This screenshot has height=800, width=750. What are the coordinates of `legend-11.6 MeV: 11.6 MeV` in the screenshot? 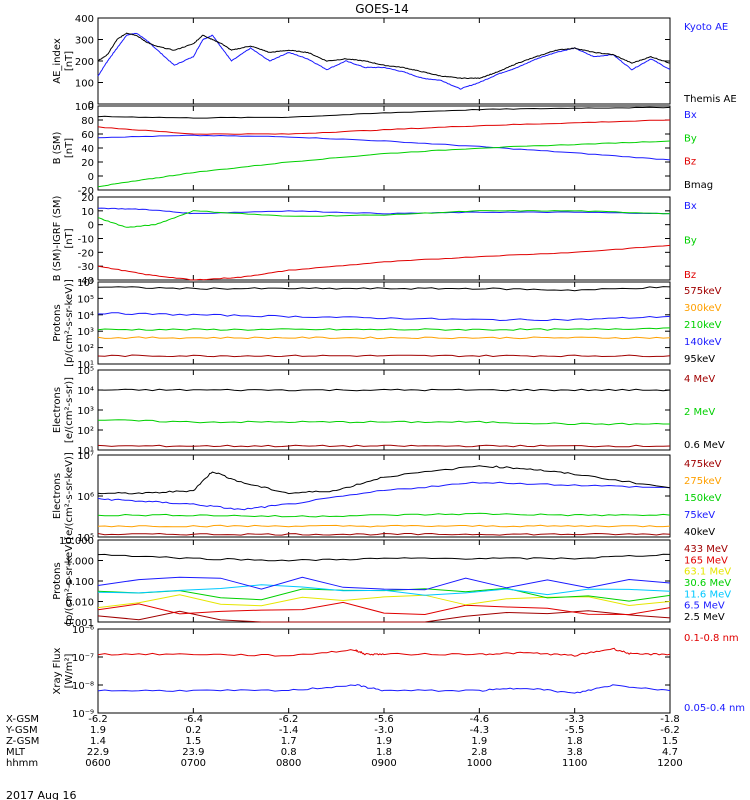 It's located at (707, 594).